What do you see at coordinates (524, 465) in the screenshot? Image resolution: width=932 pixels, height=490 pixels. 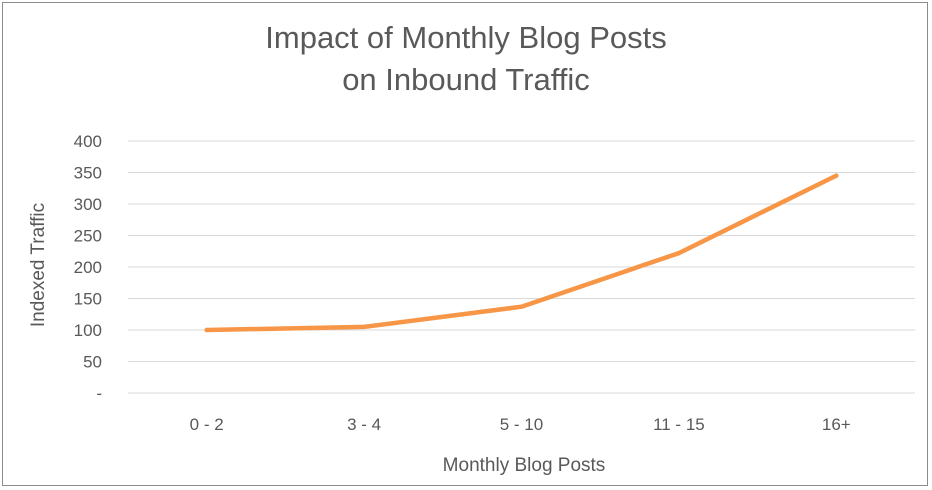 I see `x-axis-title: Monthly Blog Posts` at bounding box center [524, 465].